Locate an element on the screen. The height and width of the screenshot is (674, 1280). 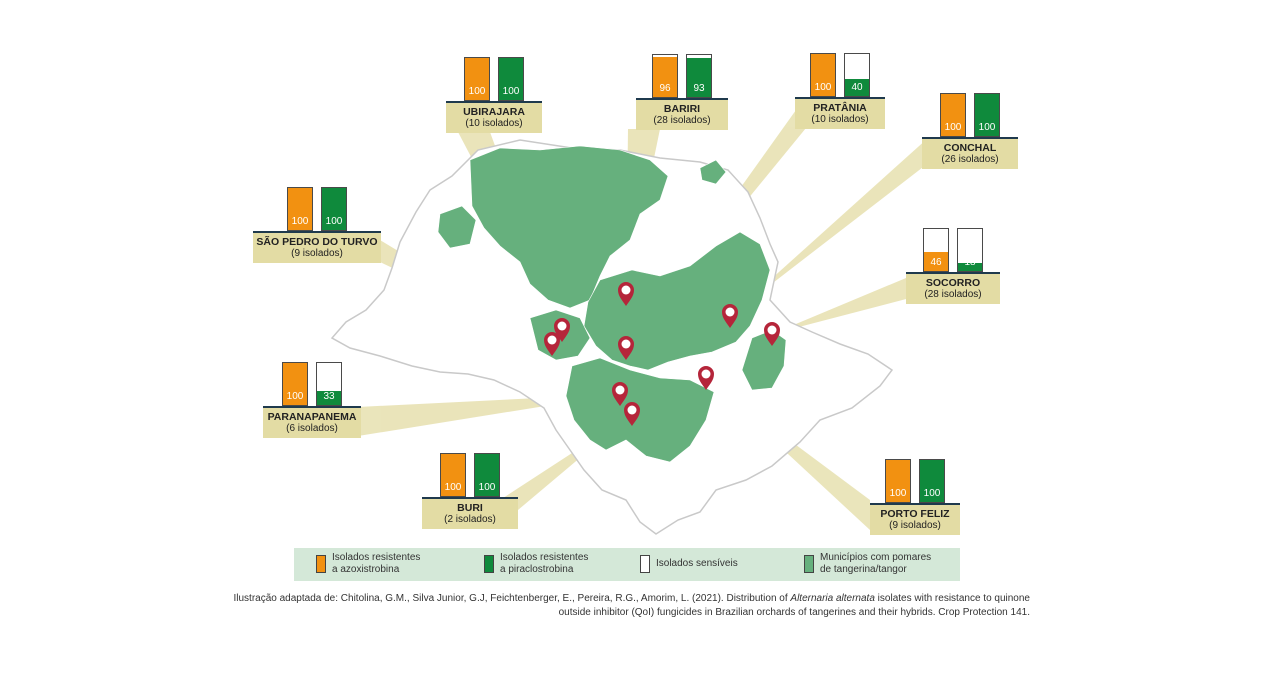
orchard-region-northeast is located at coordinates (713, 172).